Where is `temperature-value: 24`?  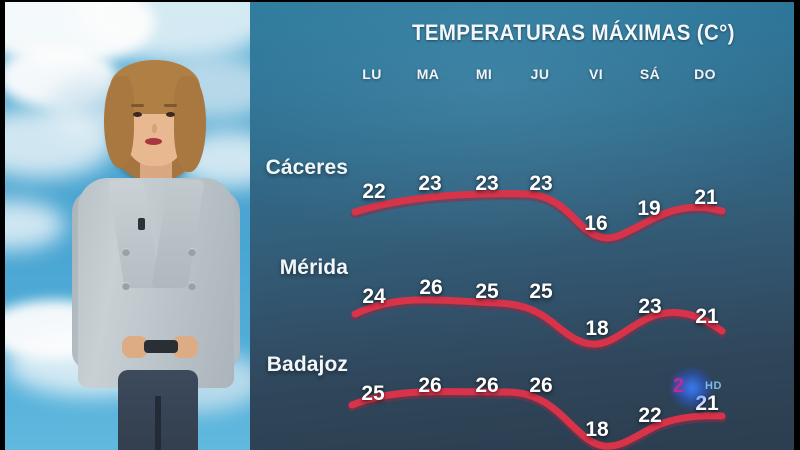 temperature-value: 24 is located at coordinates (374, 296).